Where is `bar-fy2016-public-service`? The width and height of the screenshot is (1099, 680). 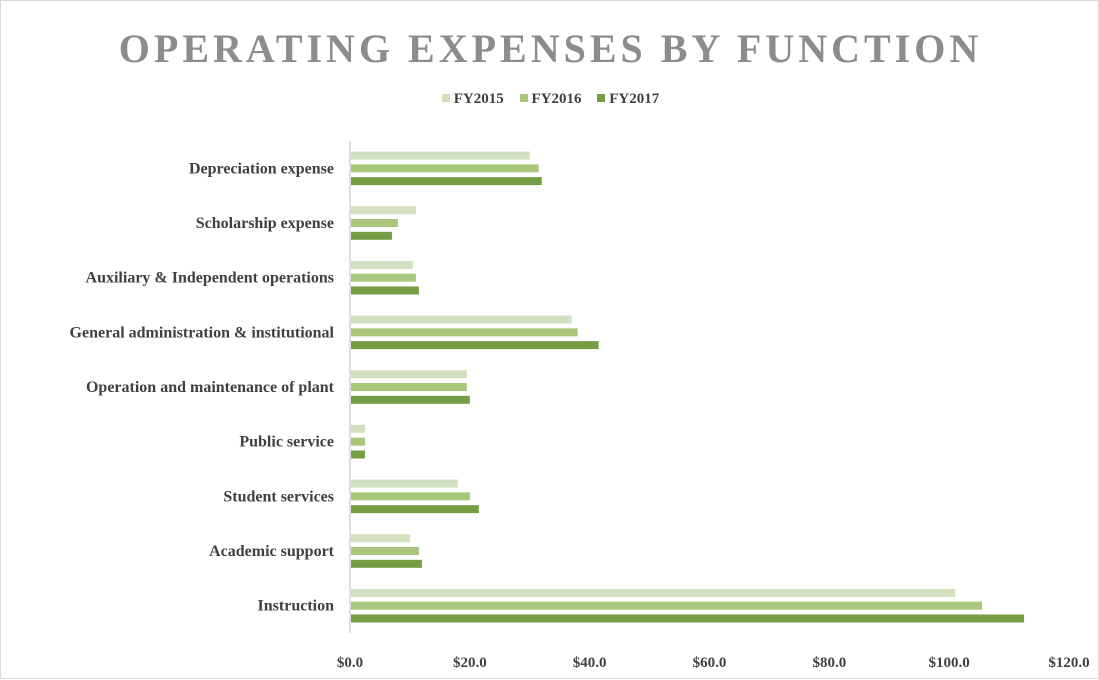 bar-fy2016-public-service is located at coordinates (358, 441).